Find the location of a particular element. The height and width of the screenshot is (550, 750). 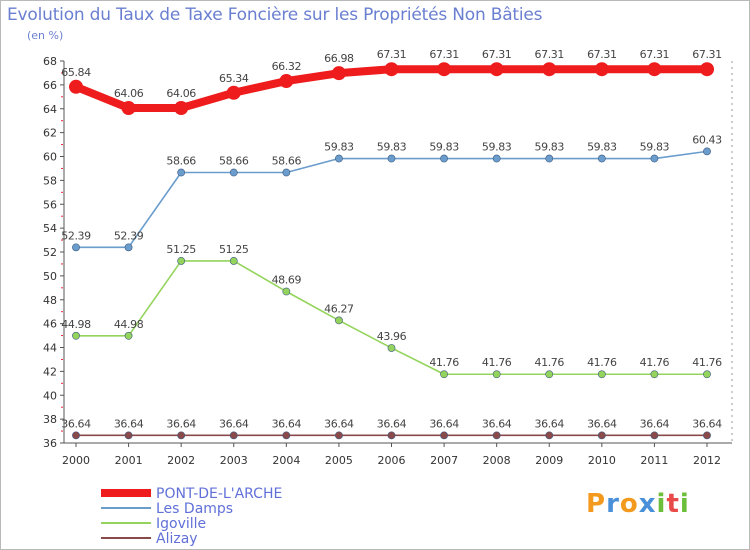

y-tick-label: 36 is located at coordinates (50, 443).